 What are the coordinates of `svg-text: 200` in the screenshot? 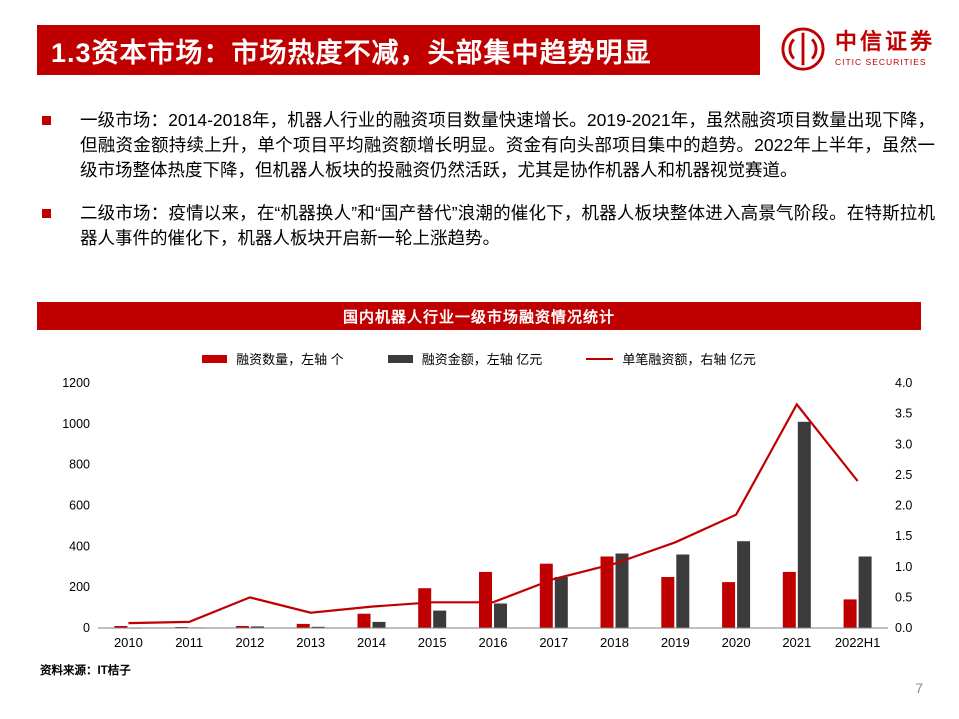 It's located at (79, 587).